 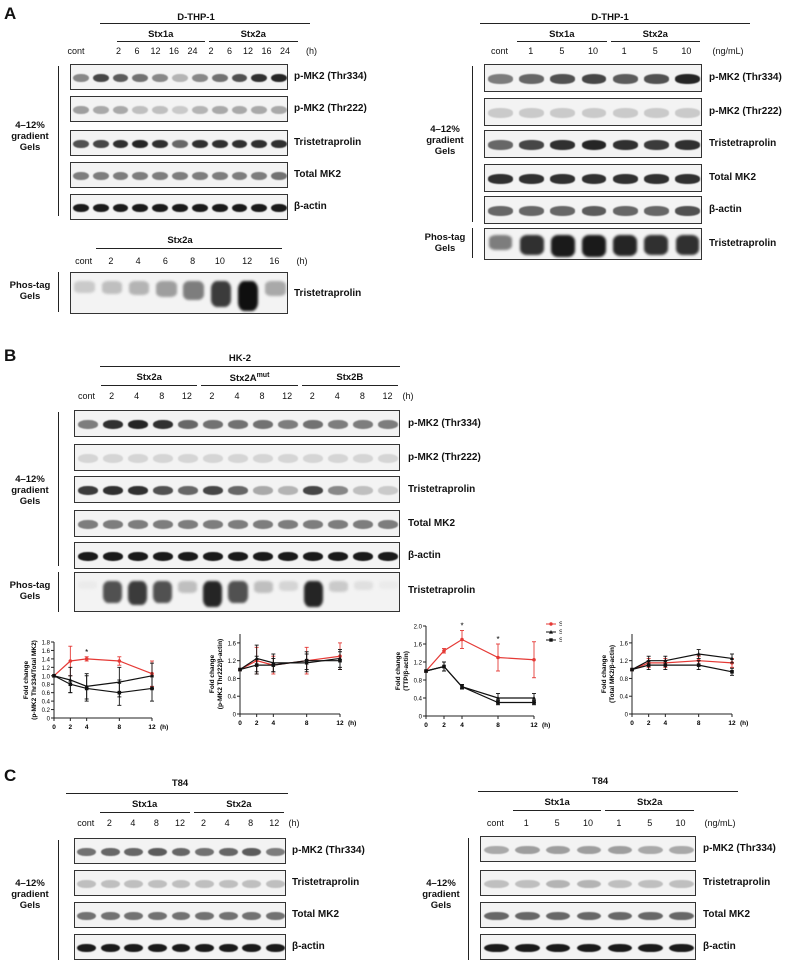 What do you see at coordinates (732, 723) in the screenshot?
I see `x-tick-label: 12` at bounding box center [732, 723].